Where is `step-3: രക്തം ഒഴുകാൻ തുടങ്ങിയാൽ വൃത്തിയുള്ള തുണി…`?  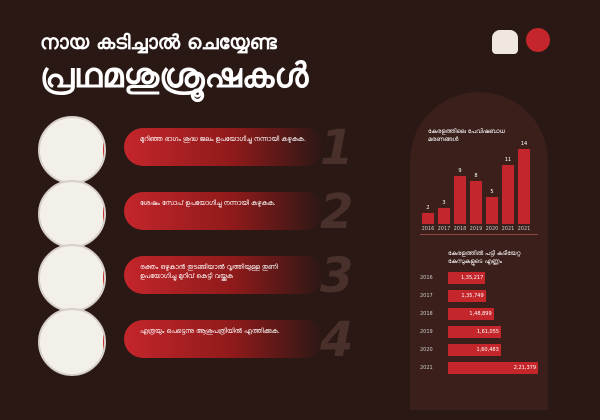 step-3: രക്തം ഒഴുകാൻ തുടങ്ങിയാൽ വൃത്തിയുള്ള തുണി… is located at coordinates (203, 278).